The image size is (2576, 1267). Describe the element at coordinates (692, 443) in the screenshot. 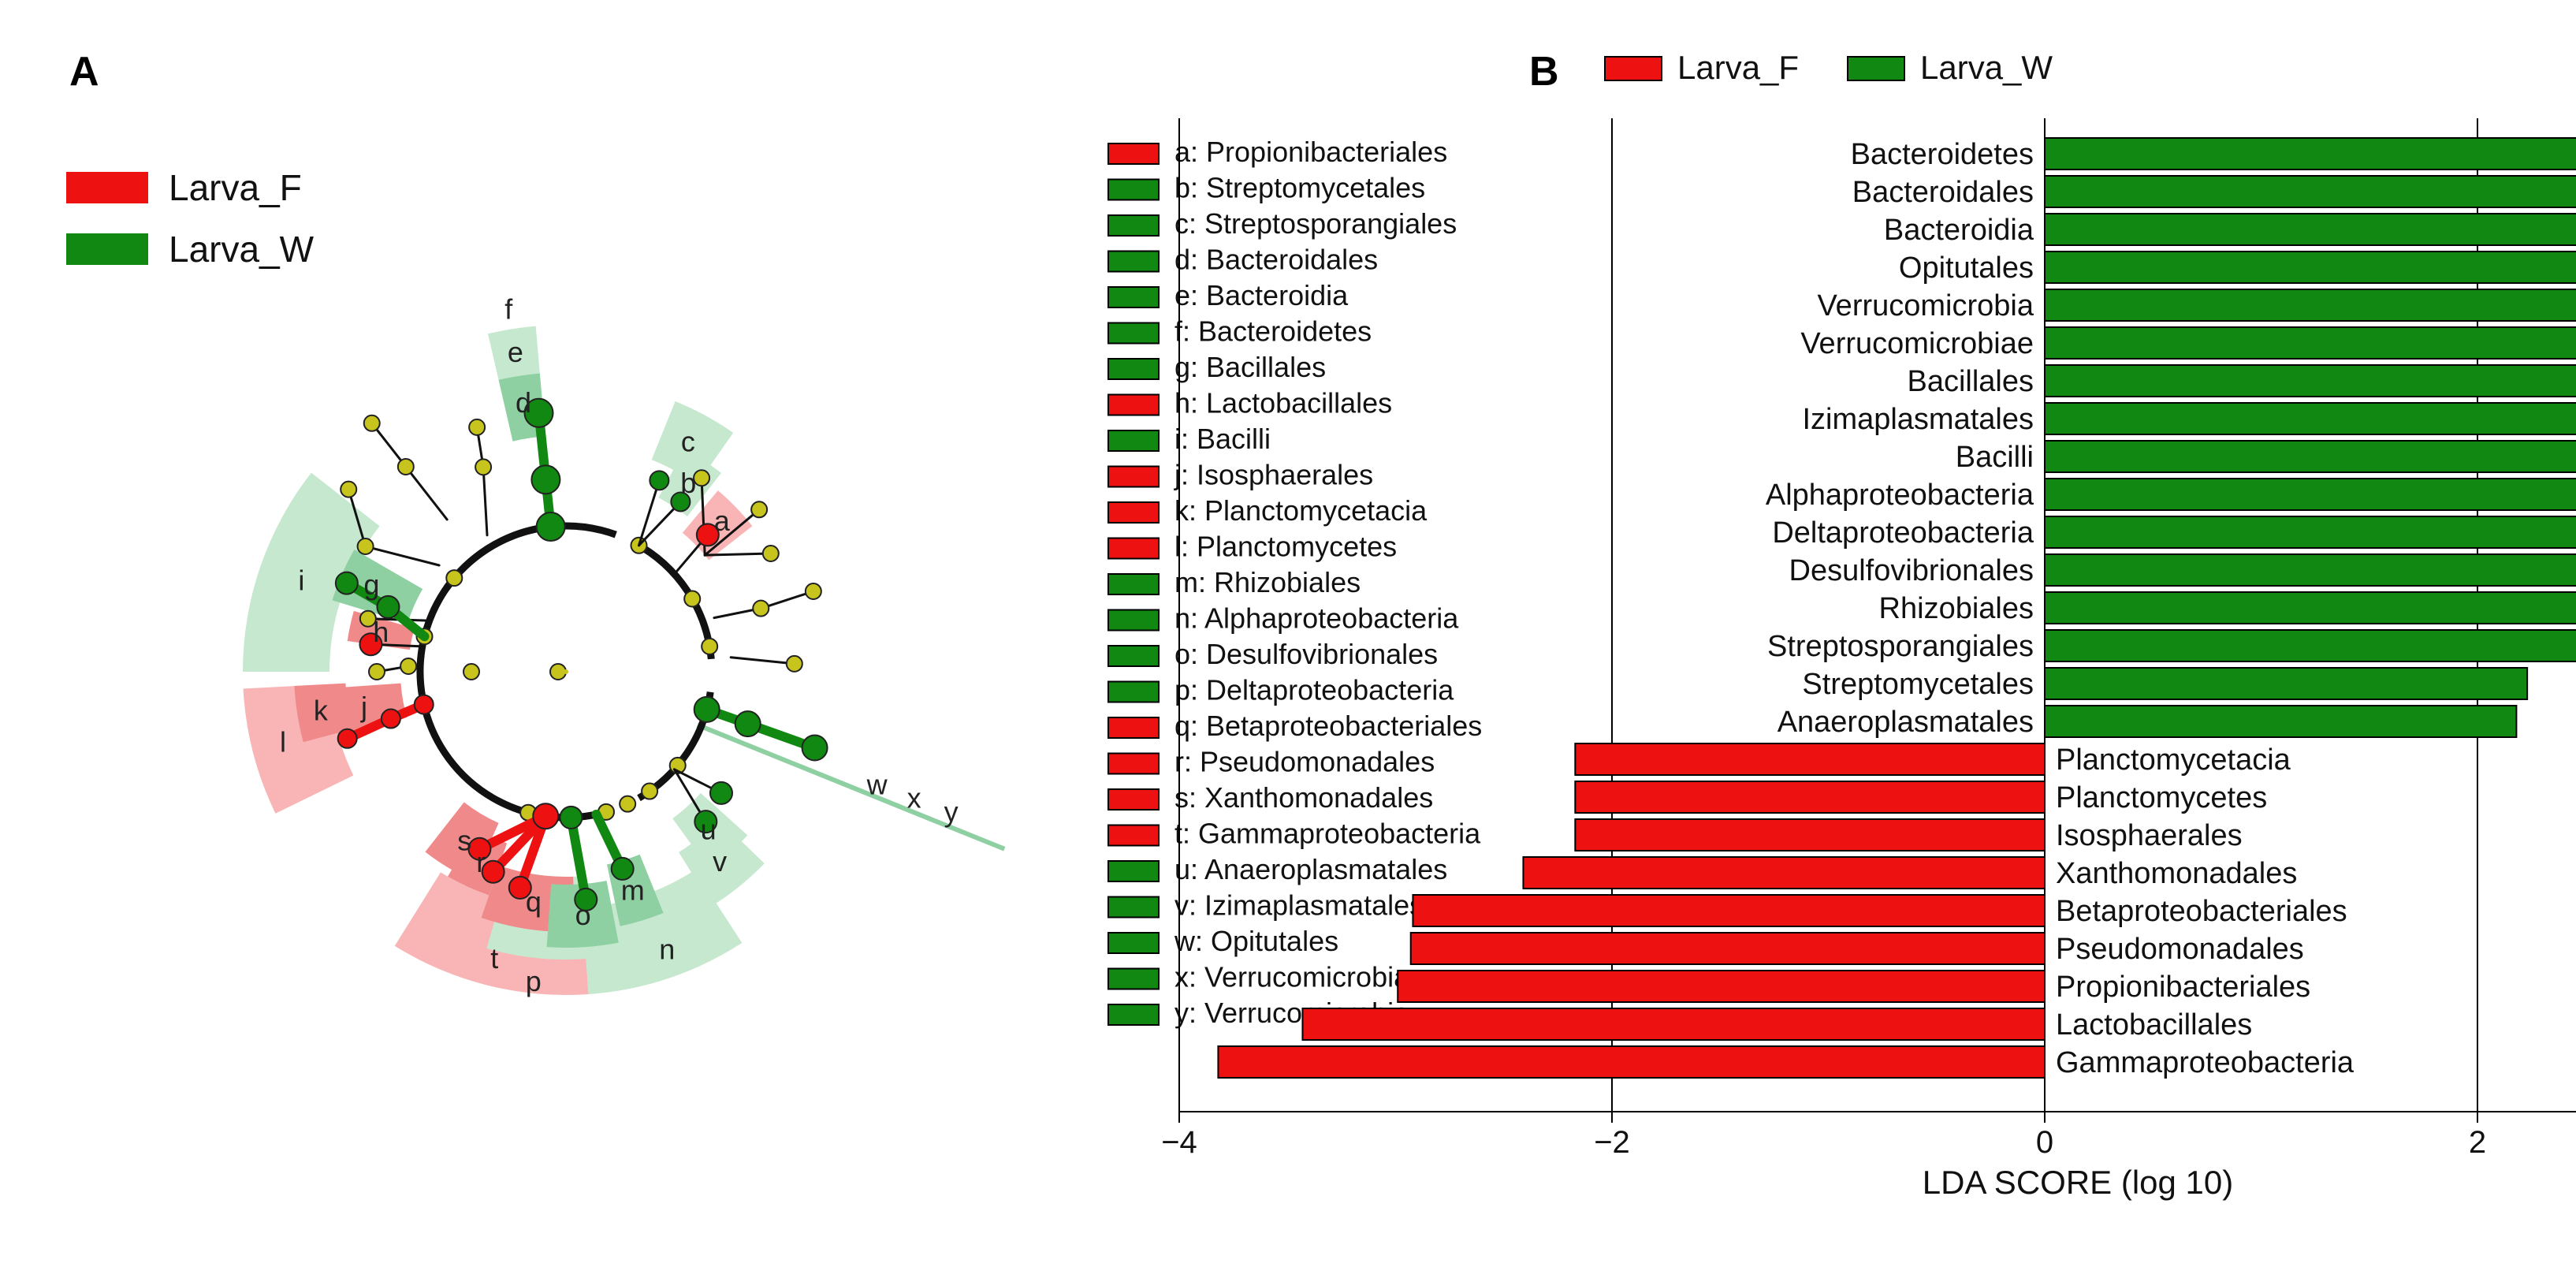

I see `clade-shade-c` at that location.